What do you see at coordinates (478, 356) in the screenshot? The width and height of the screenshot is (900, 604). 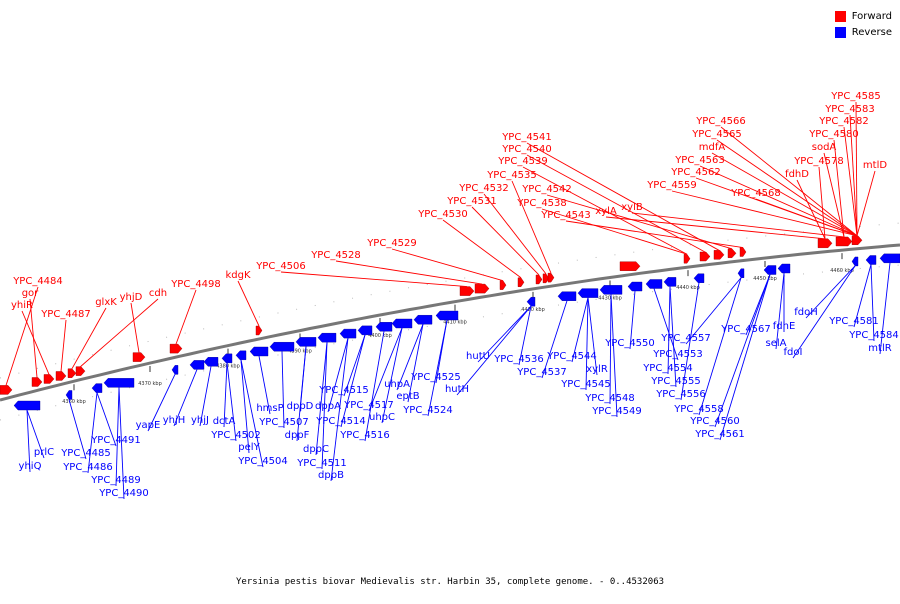 I see `reverse-gene-label: hutU` at bounding box center [478, 356].